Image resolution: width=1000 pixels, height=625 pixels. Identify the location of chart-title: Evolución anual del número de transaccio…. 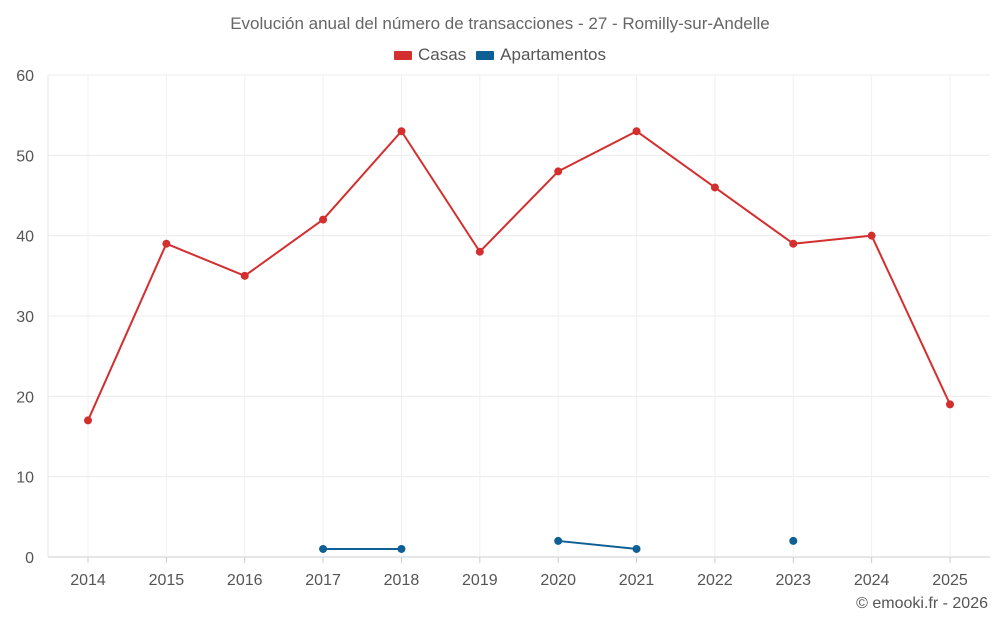
(500, 23).